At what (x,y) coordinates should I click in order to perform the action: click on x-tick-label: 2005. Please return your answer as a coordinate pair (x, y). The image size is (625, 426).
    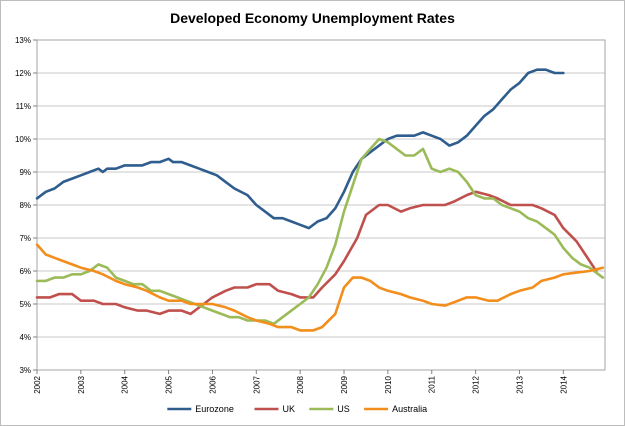
    Looking at the image, I should click on (169, 384).